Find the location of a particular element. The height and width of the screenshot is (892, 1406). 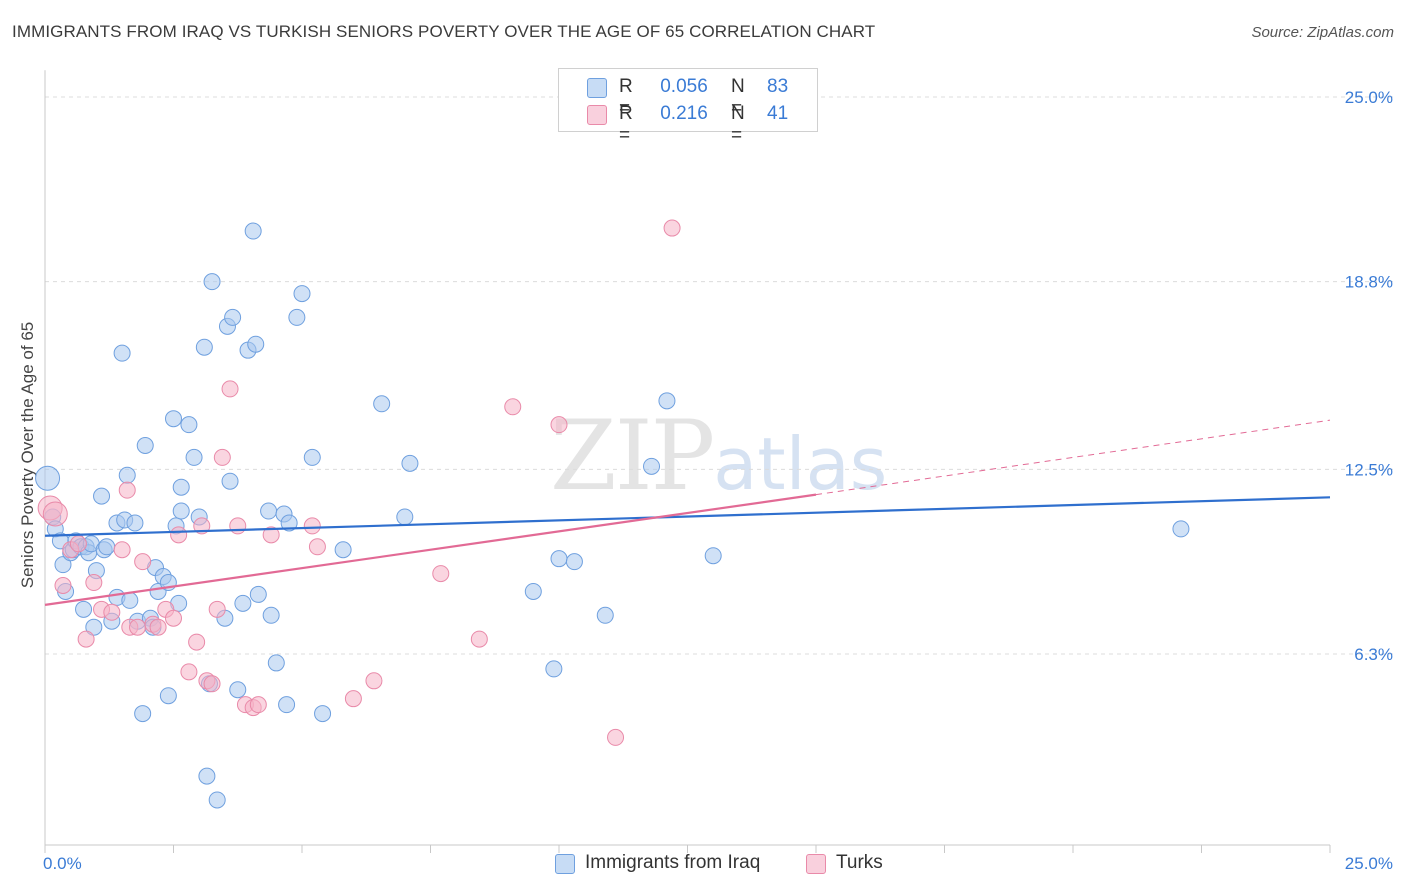

watermark: ZIPatlas is located at coordinates (718, 456).